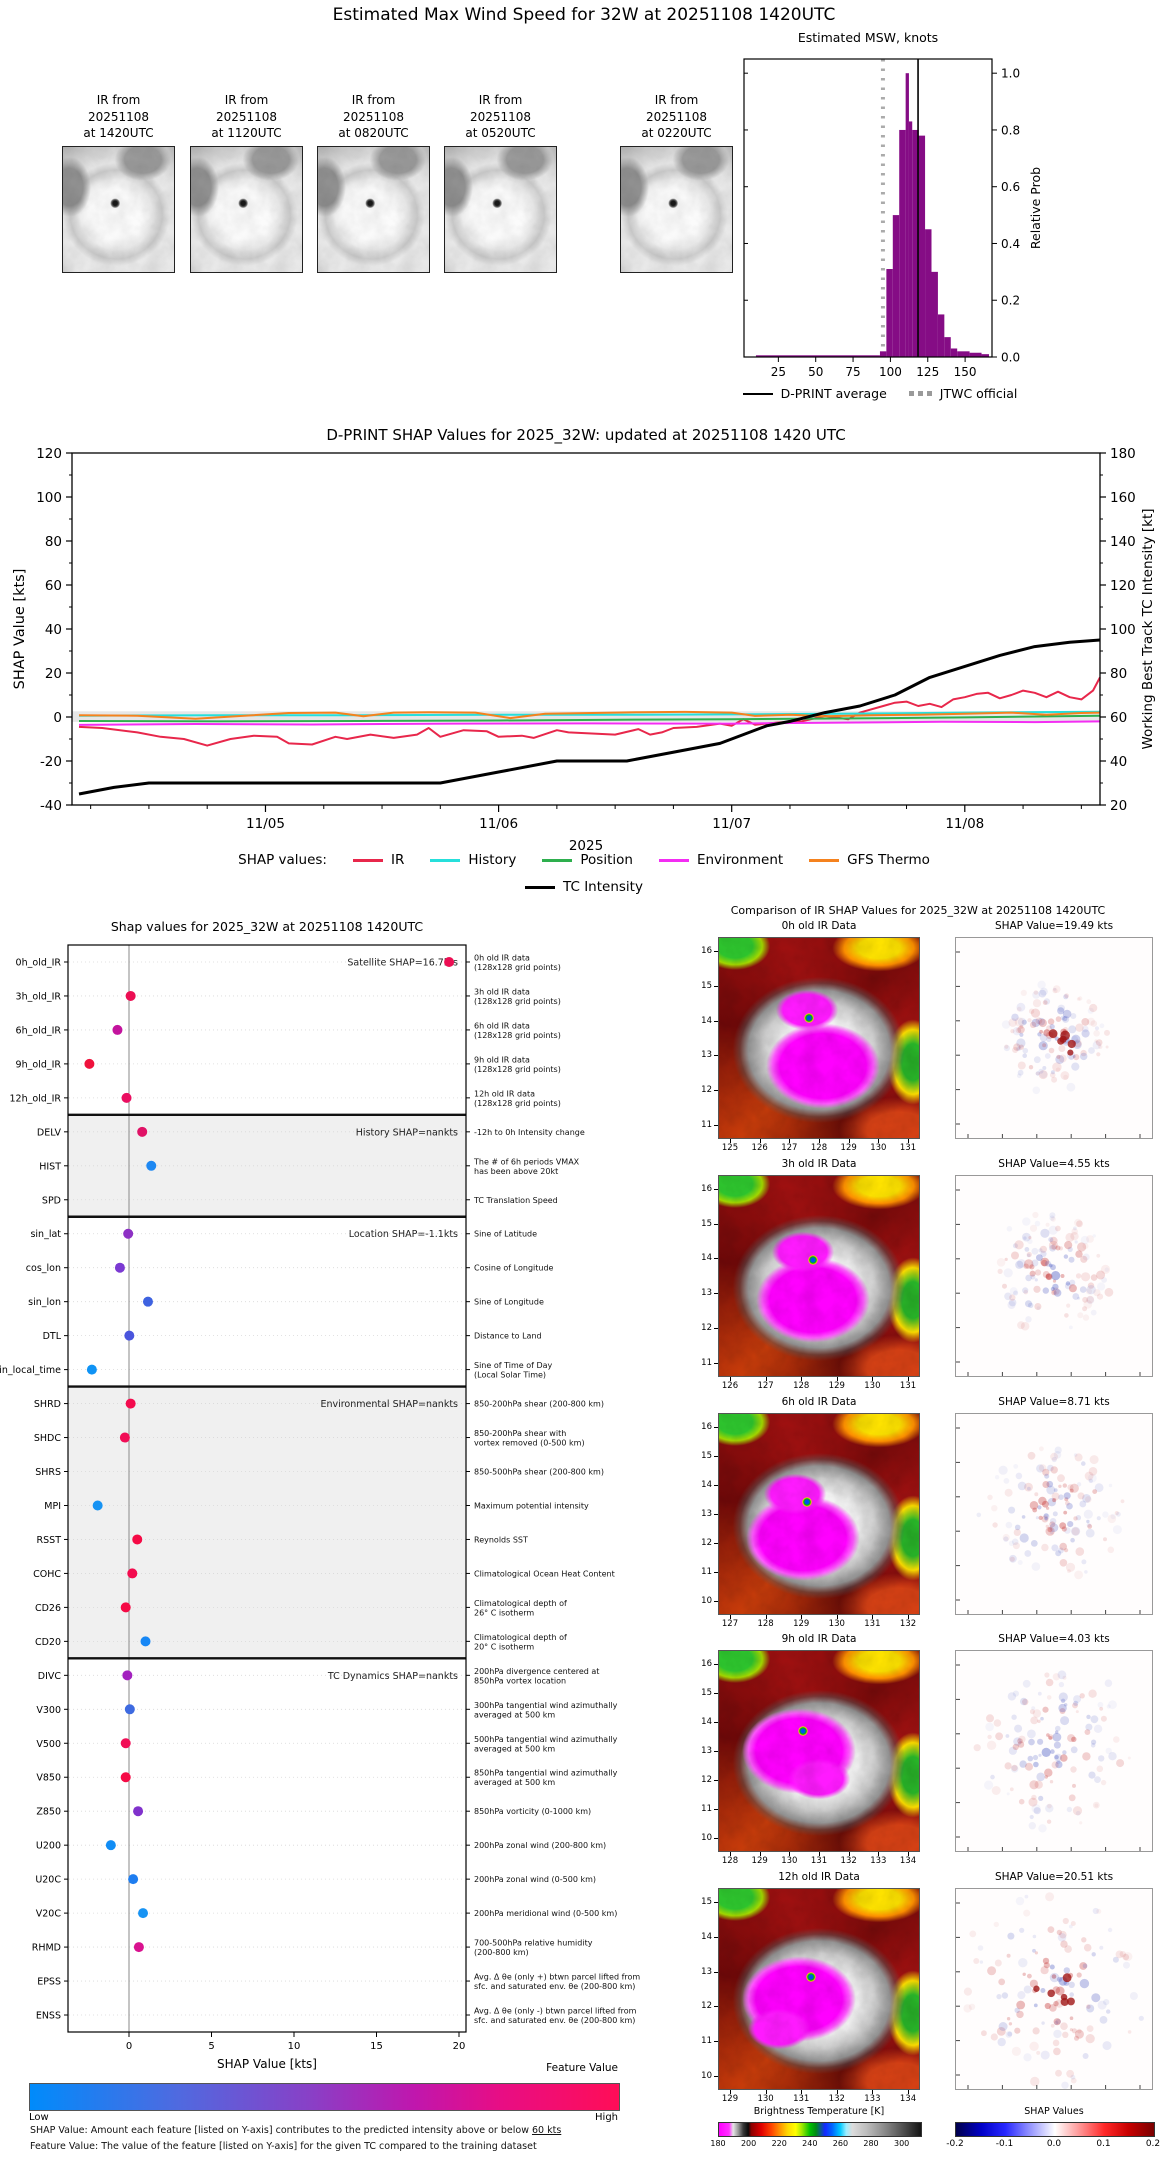 Image resolution: width=1168 pixels, height=2158 pixels. What do you see at coordinates (1054, 1877) in the screenshot?
I see `shap-value-title: SHAP Value=20.51 kts` at bounding box center [1054, 1877].